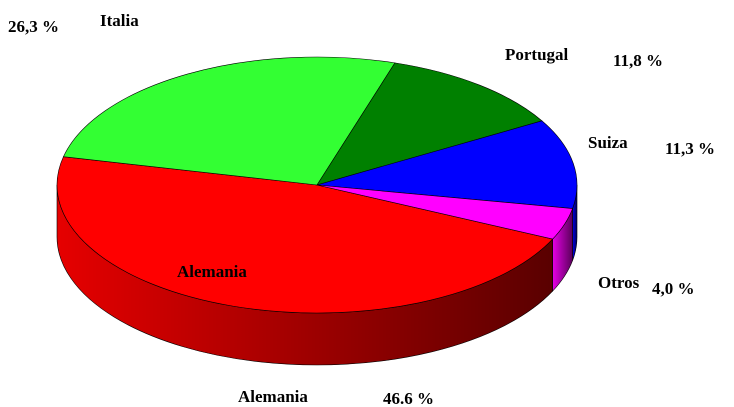  I want to click on category-label: Otros, so click(619, 282).